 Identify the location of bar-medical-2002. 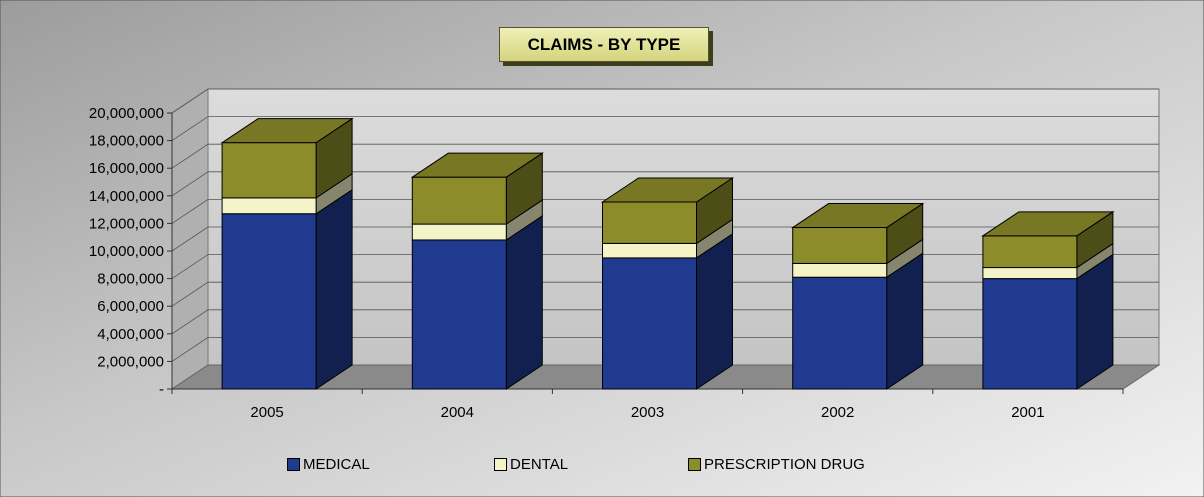
(840, 333).